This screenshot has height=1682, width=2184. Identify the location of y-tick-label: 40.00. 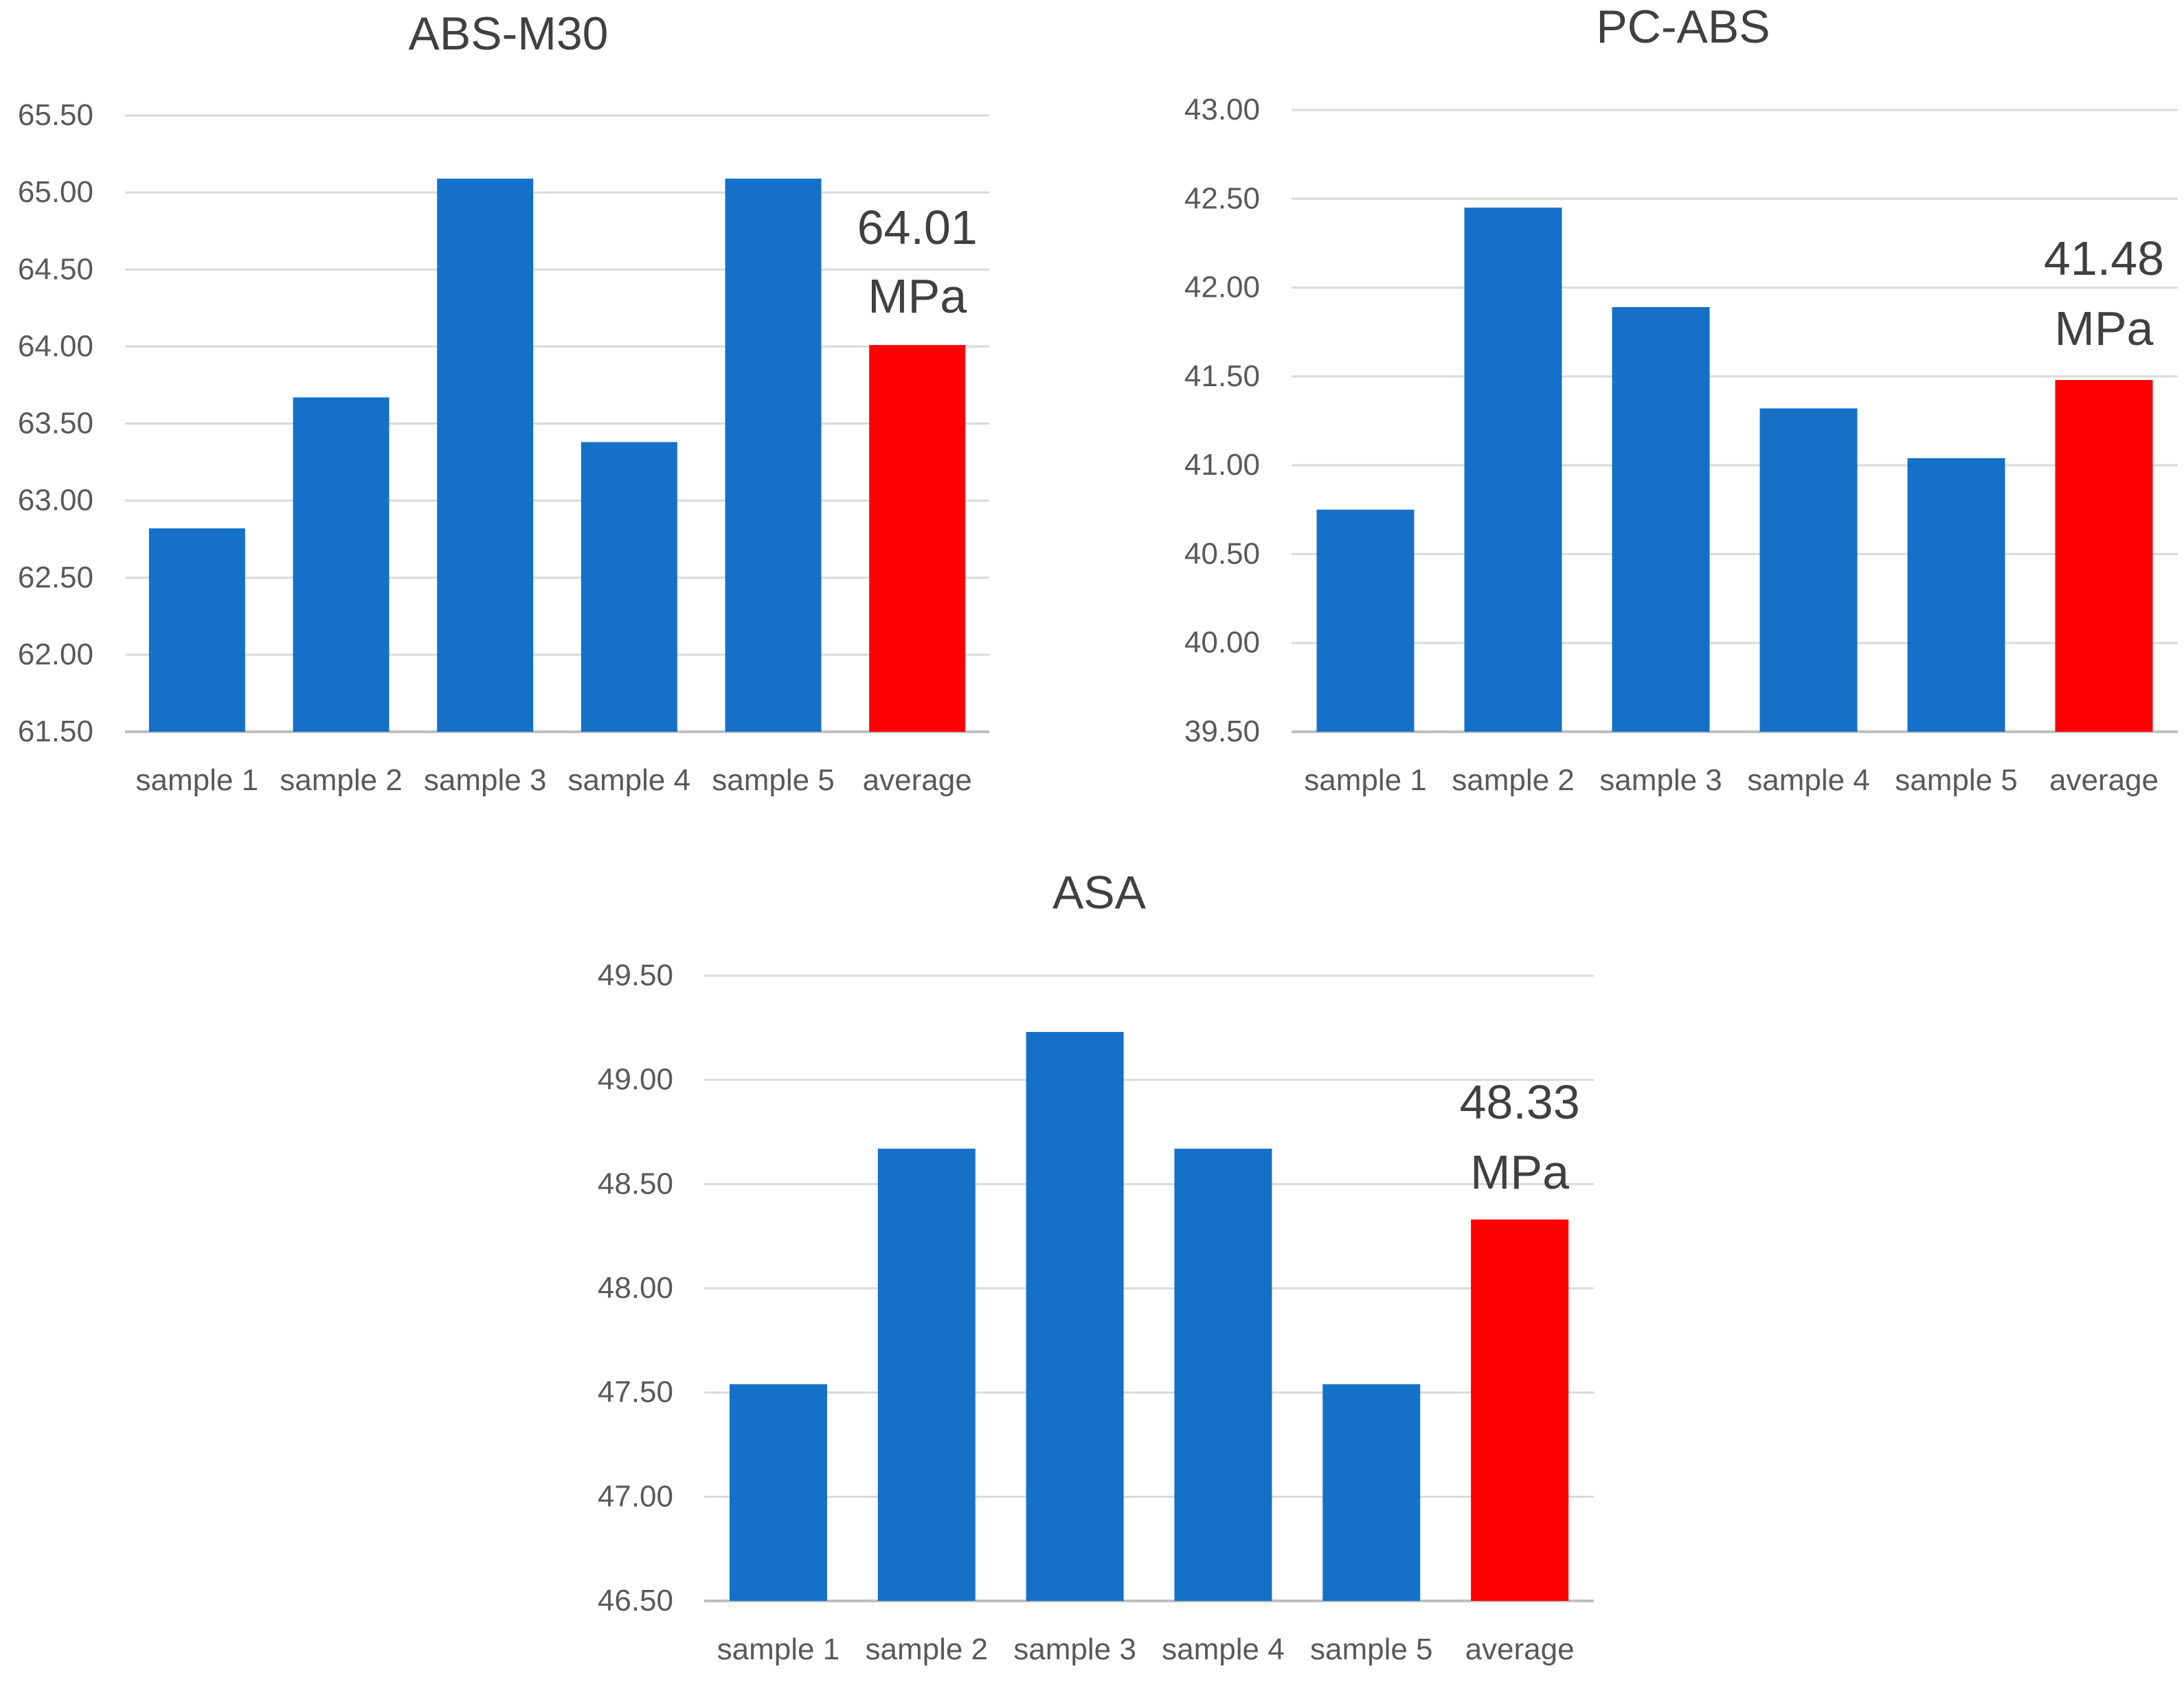
(1222, 643).